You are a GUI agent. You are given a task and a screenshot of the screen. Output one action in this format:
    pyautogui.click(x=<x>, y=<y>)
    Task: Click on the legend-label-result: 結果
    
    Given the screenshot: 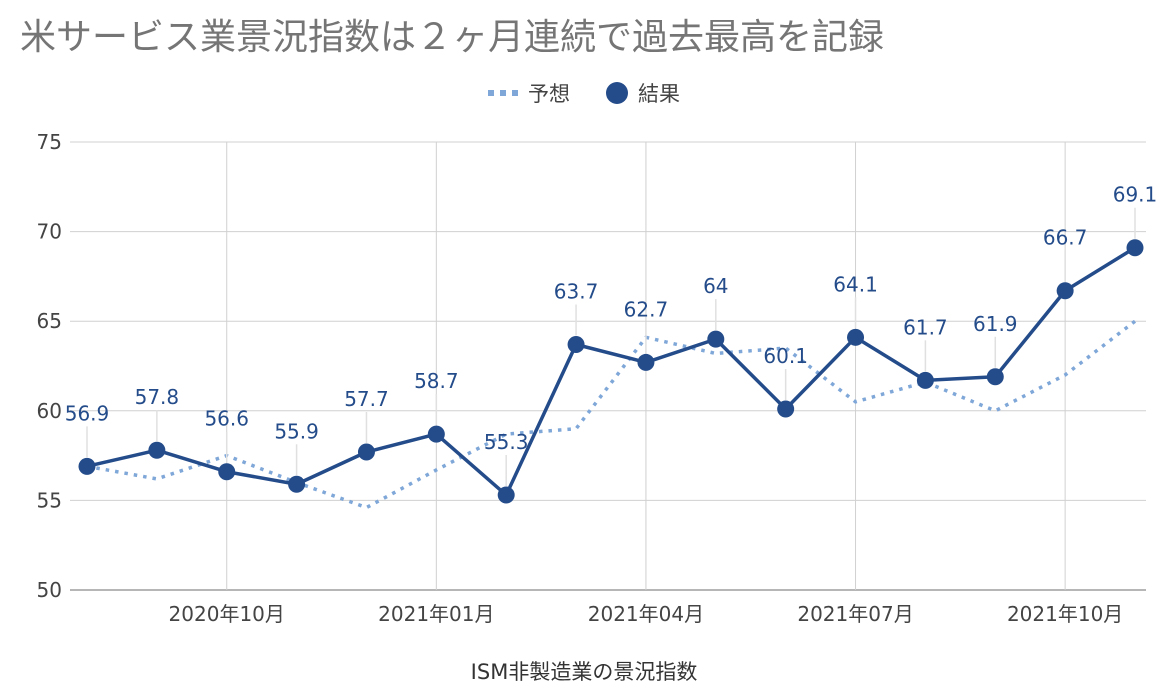 What is the action you would take?
    pyautogui.click(x=659, y=94)
    